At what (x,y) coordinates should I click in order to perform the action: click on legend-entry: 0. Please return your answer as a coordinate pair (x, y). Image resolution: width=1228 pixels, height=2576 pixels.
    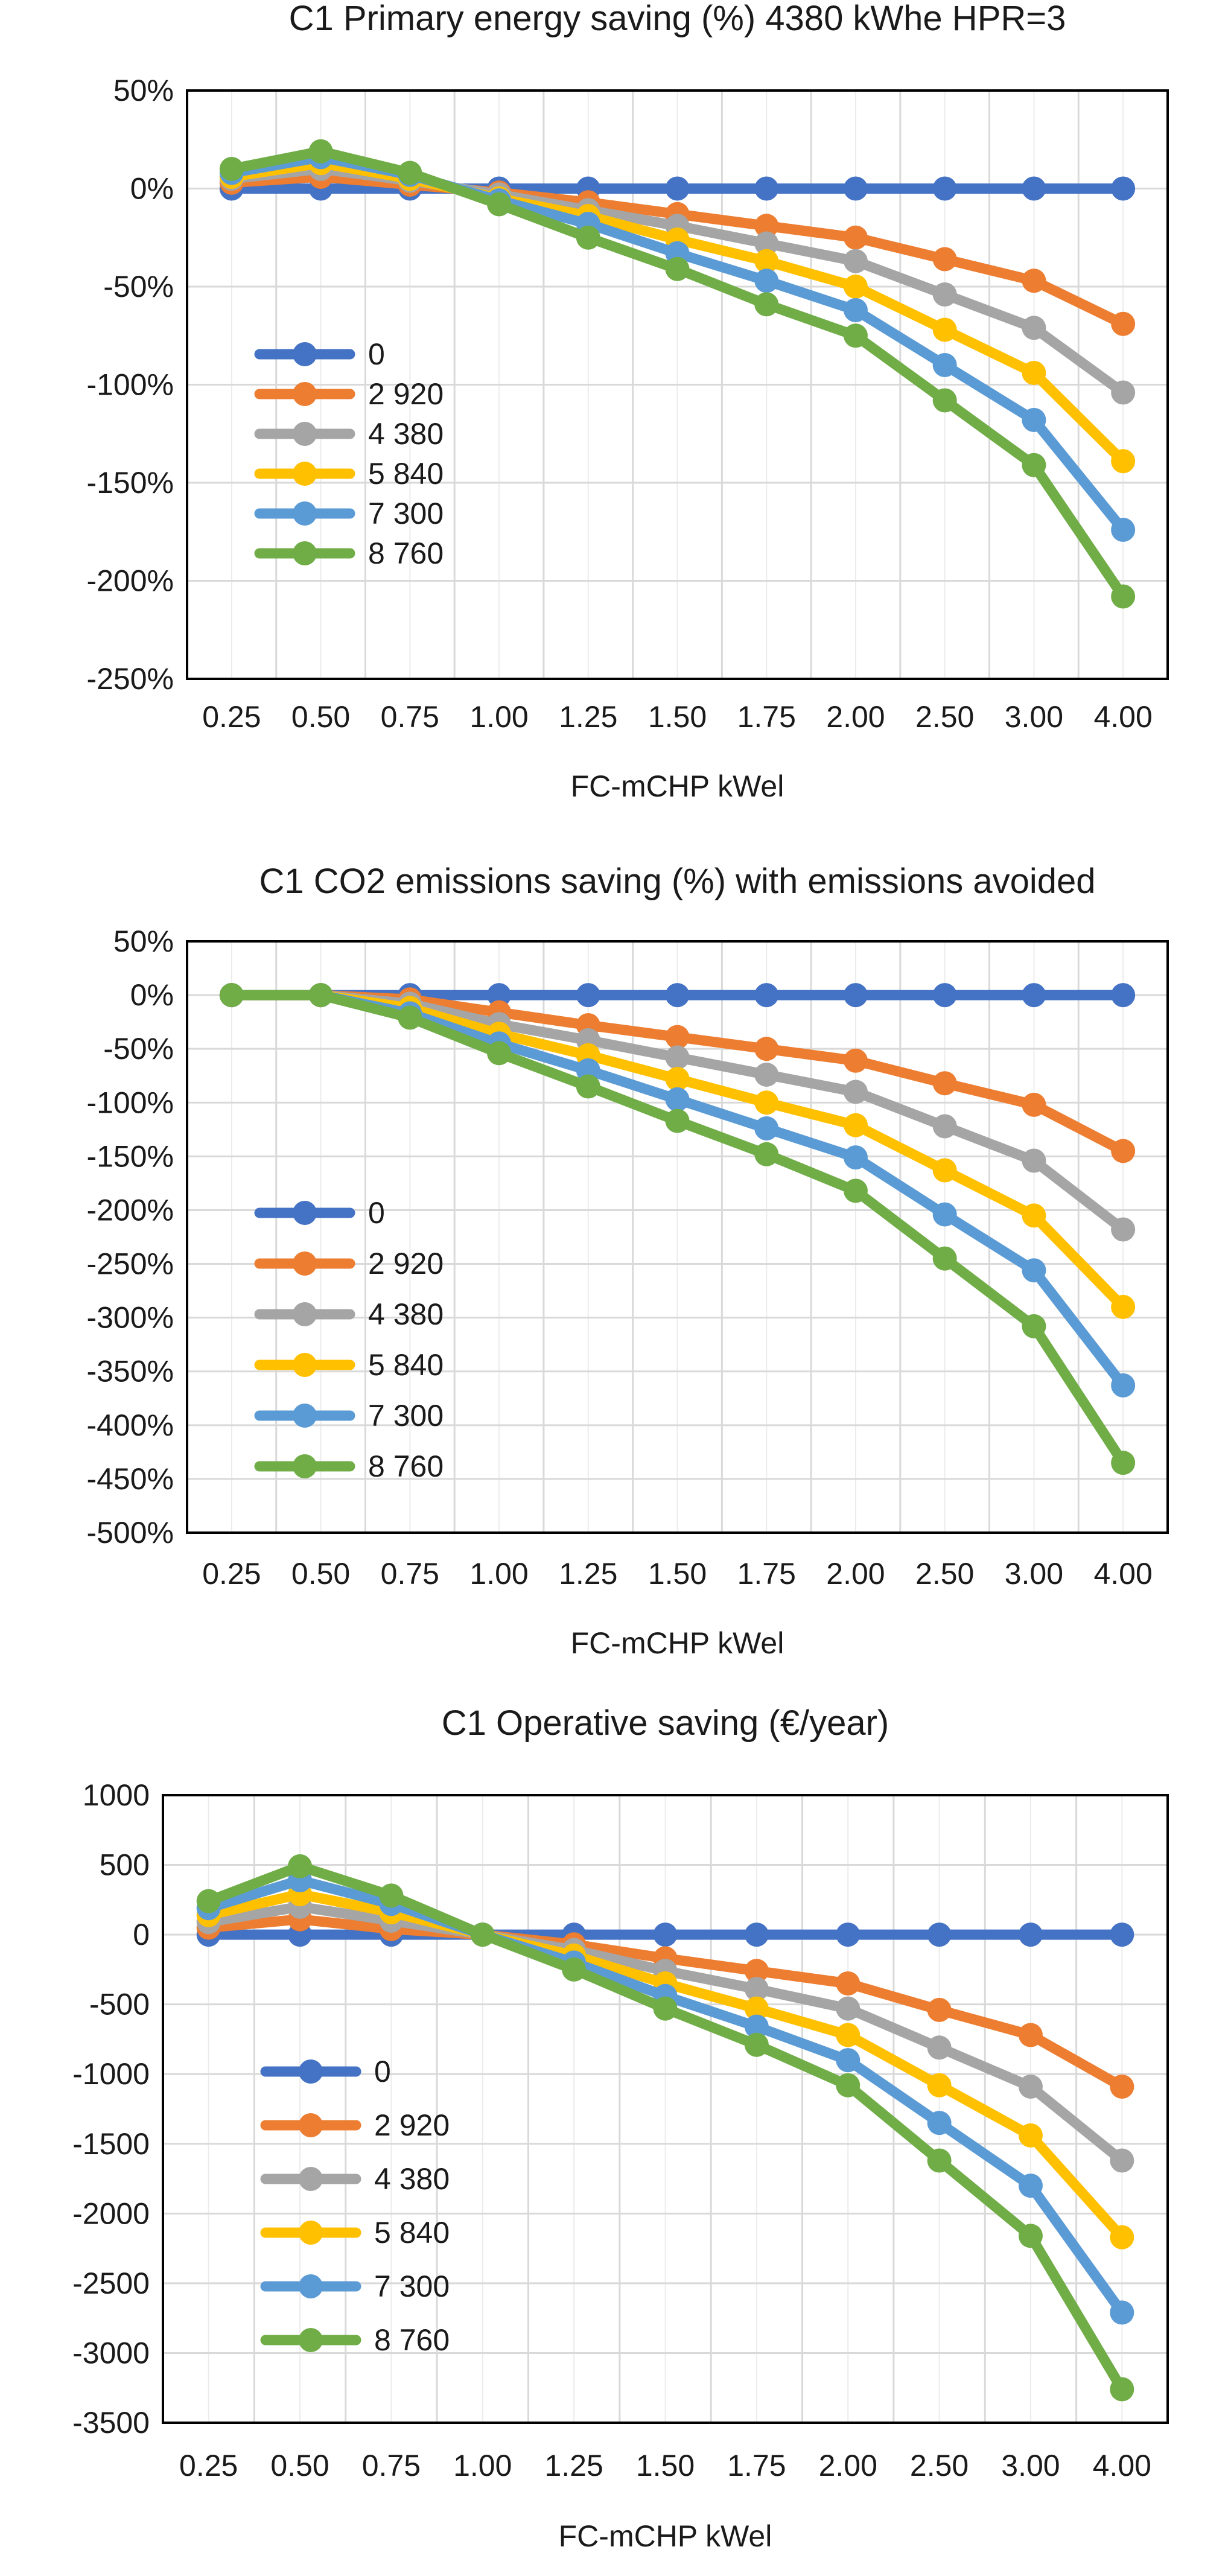
    Looking at the image, I should click on (319, 1213).